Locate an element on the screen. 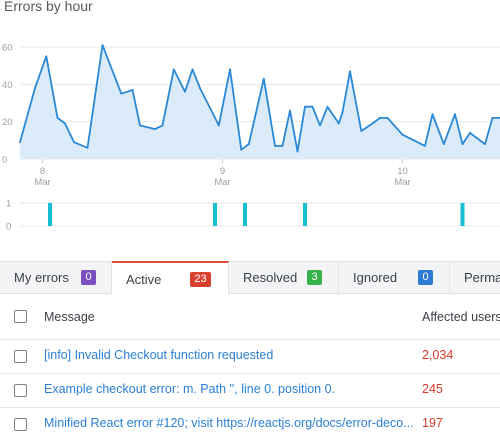 The width and height of the screenshot is (500, 442). chart-title: Errors by hour is located at coordinates (48, 7).